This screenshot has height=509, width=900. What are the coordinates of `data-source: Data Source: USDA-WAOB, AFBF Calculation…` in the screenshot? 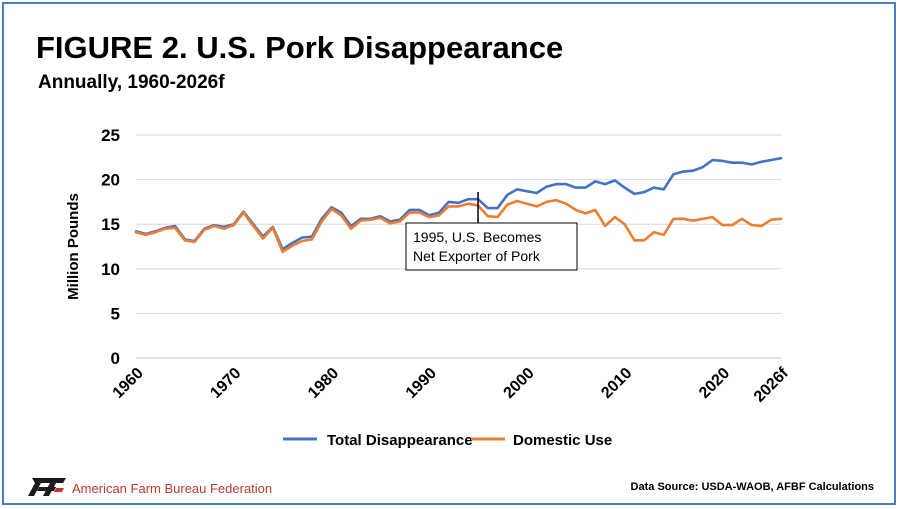 It's located at (752, 487).